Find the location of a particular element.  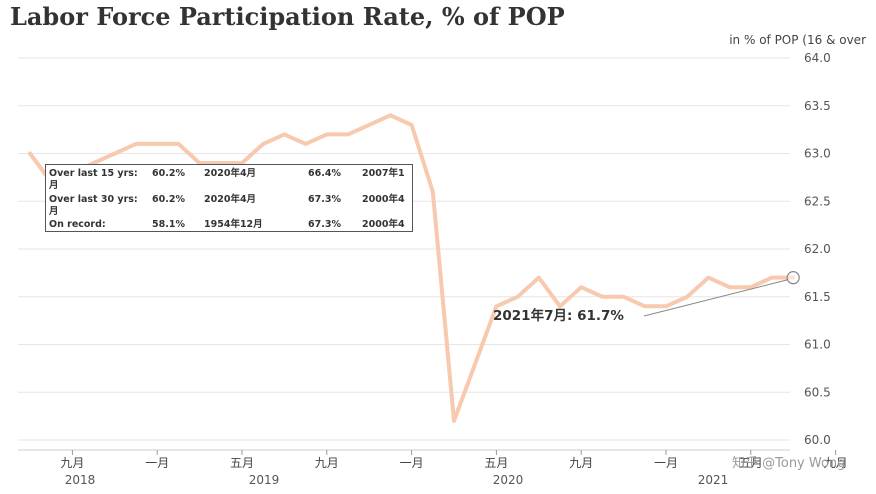

y-tick-label: 62.5 is located at coordinates (817, 201).